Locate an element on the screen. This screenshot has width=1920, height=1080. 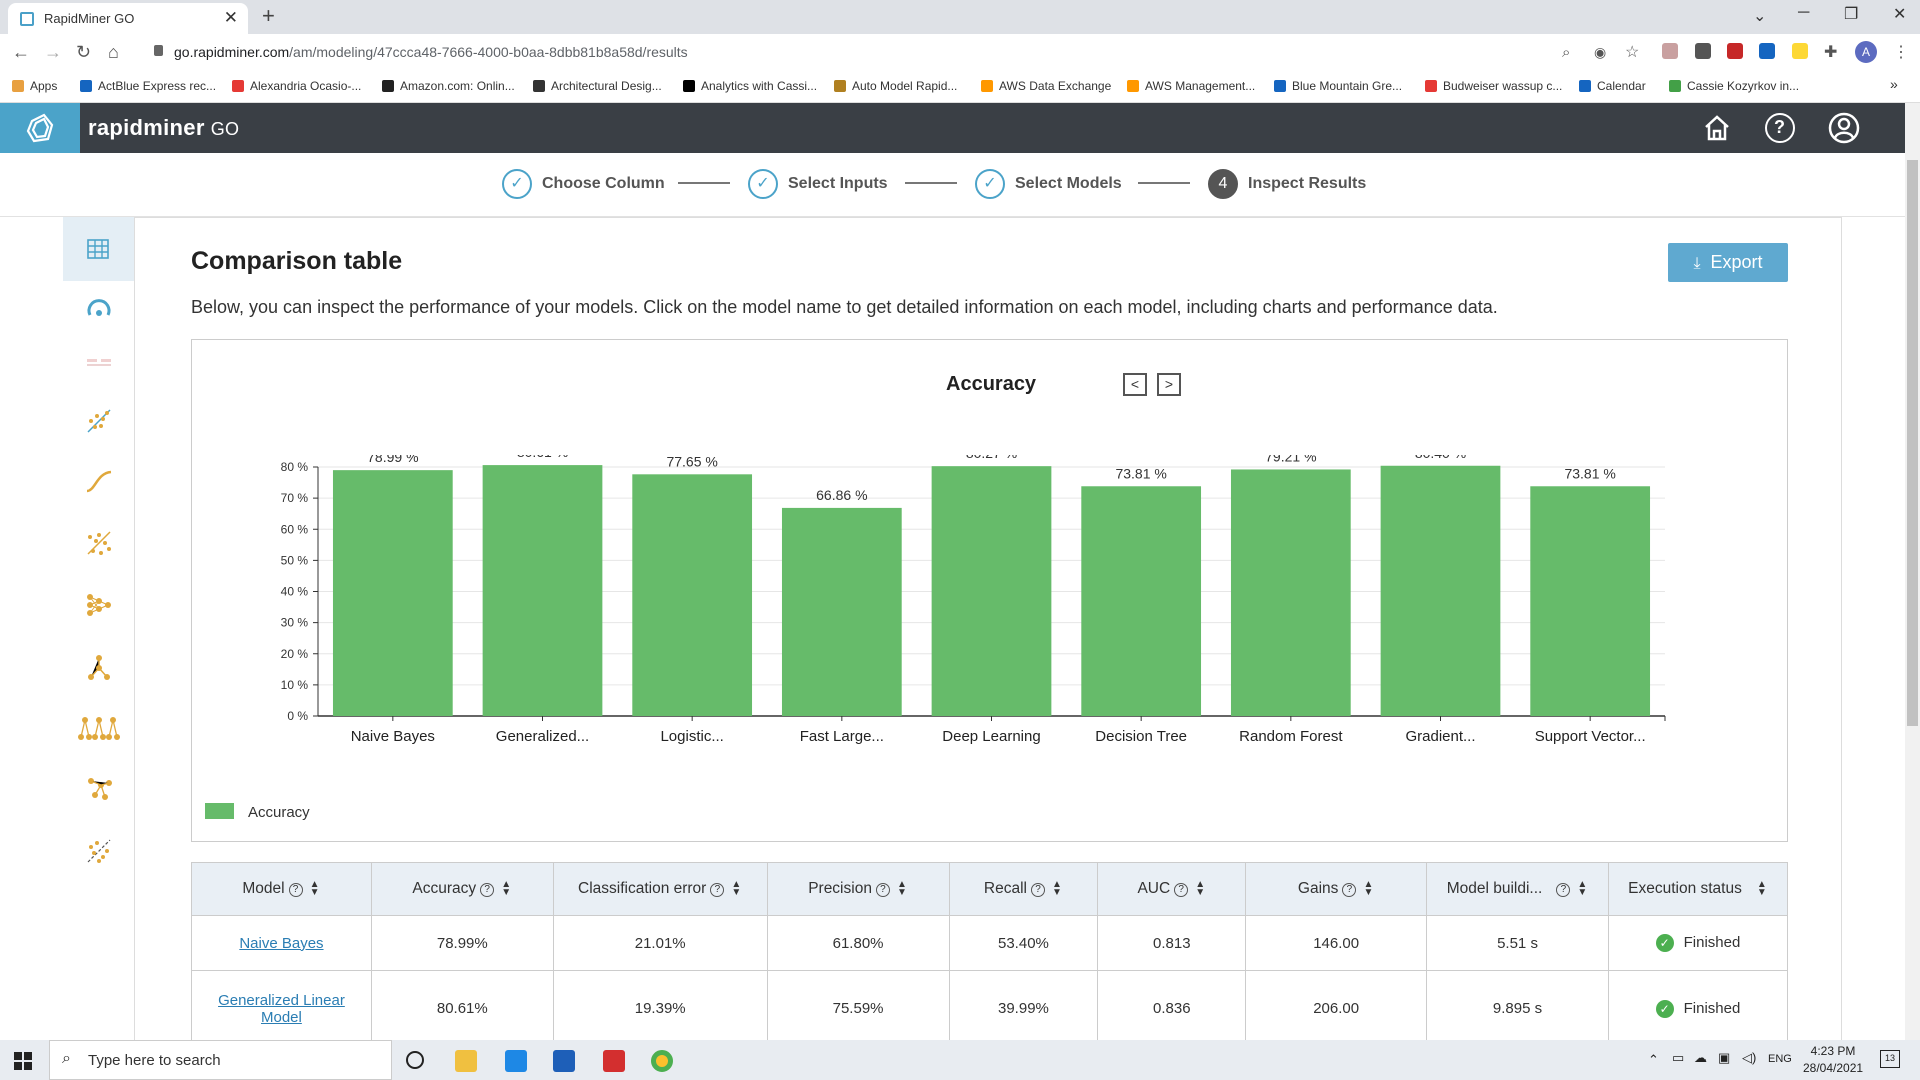
store-icon is located at coordinates (516, 1061).